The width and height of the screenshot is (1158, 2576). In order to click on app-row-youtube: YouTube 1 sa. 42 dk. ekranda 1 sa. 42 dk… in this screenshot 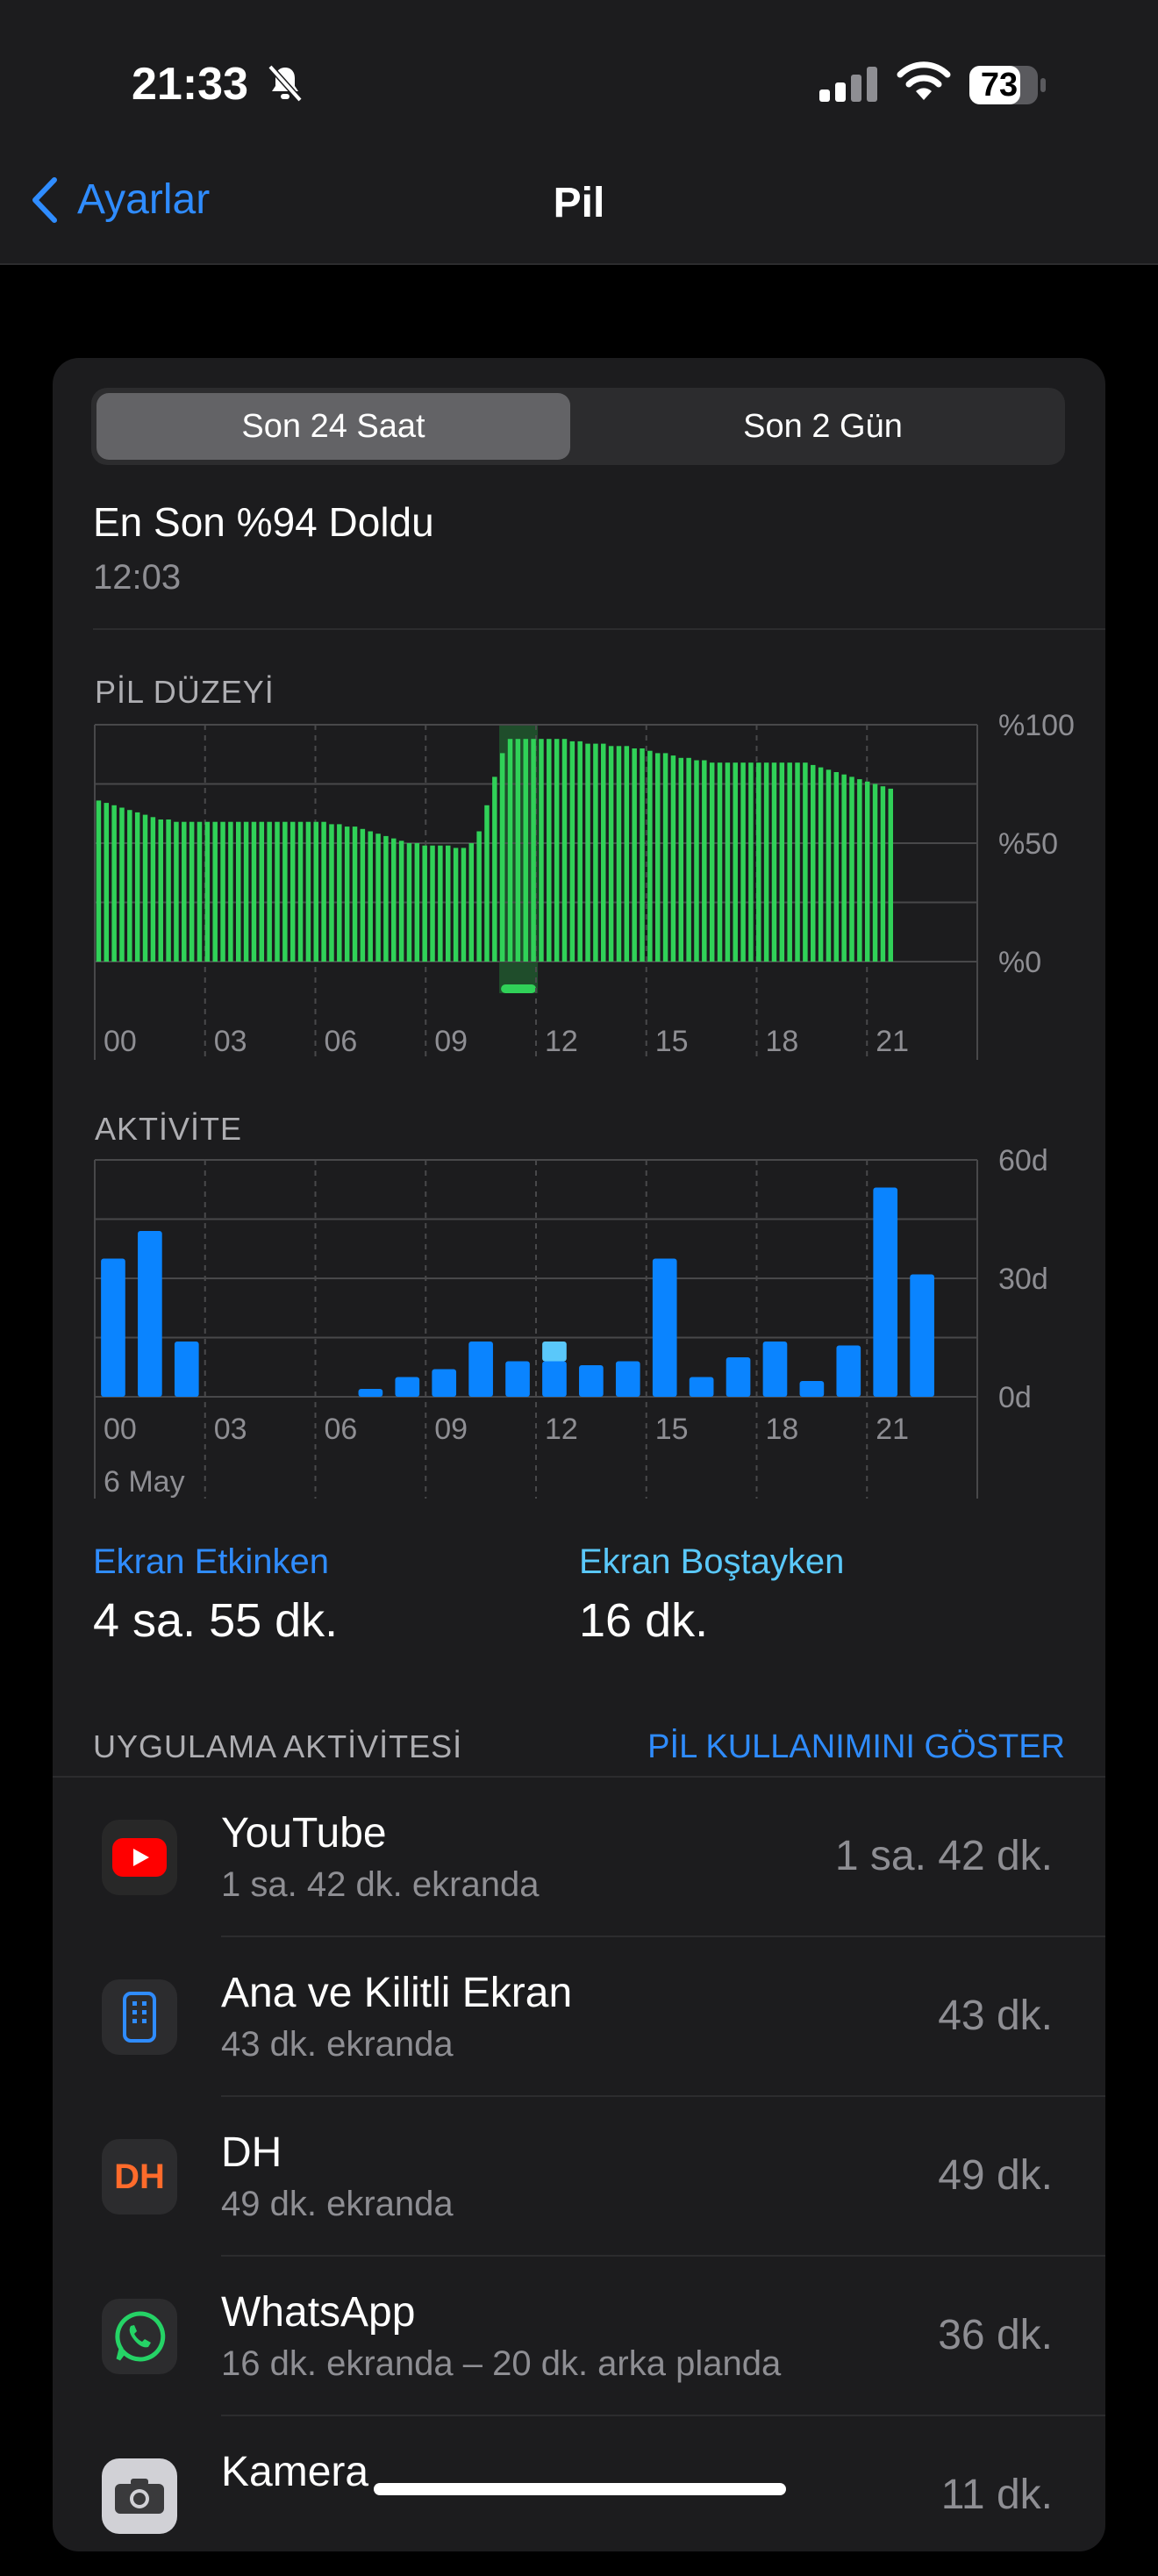, I will do `click(579, 1857)`.